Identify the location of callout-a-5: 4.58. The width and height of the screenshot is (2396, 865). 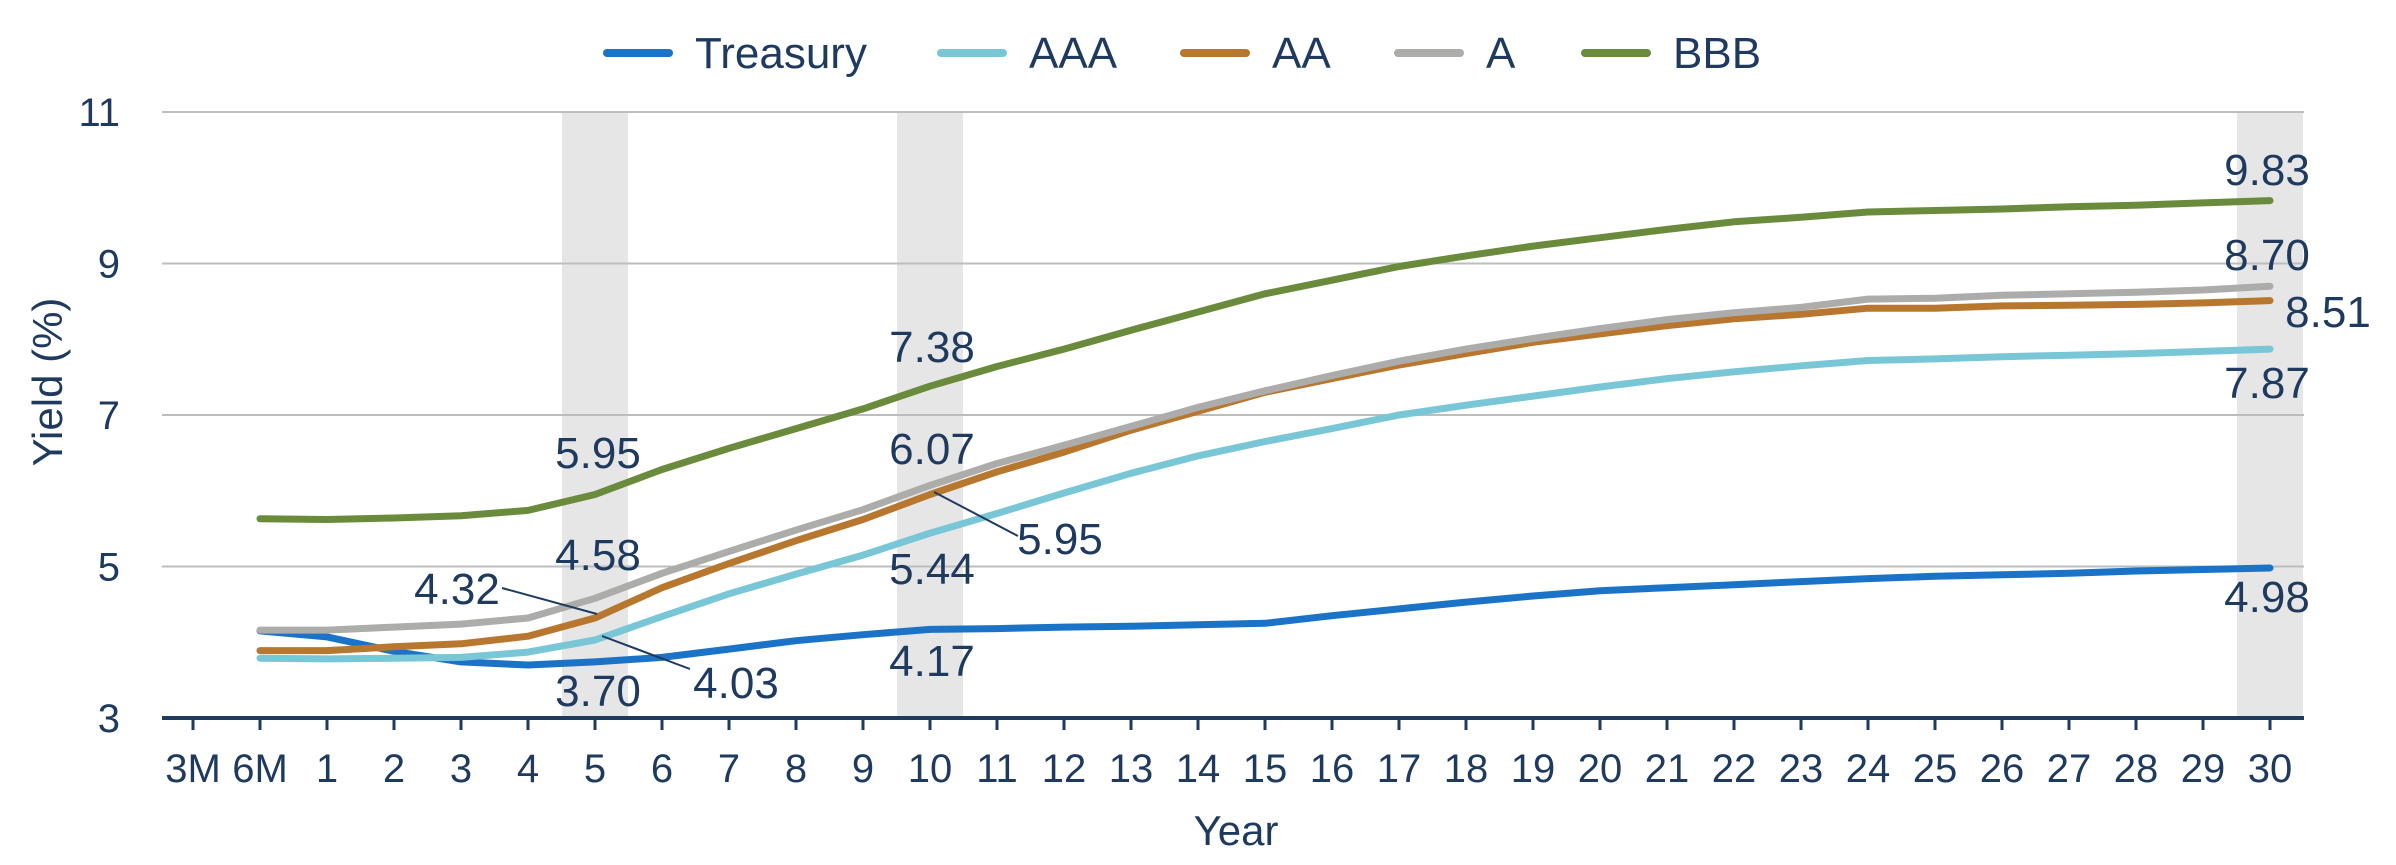
(598, 555).